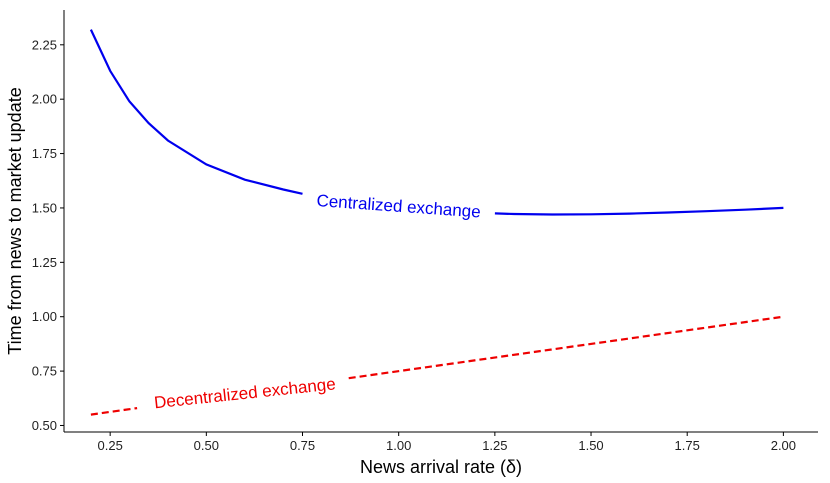 The height and width of the screenshot is (483, 830). What do you see at coordinates (783, 445) in the screenshot?
I see `x-tick-label: 2.00` at bounding box center [783, 445].